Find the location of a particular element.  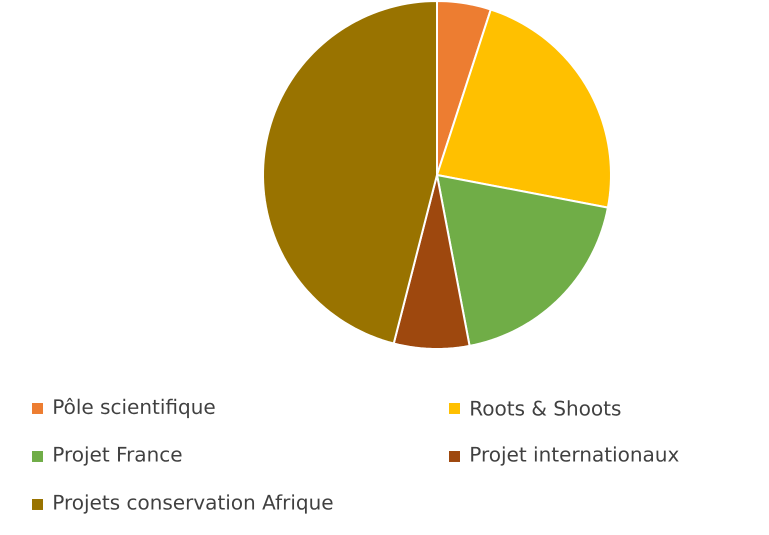

legend-label: Projet internationaux is located at coordinates (575, 456).